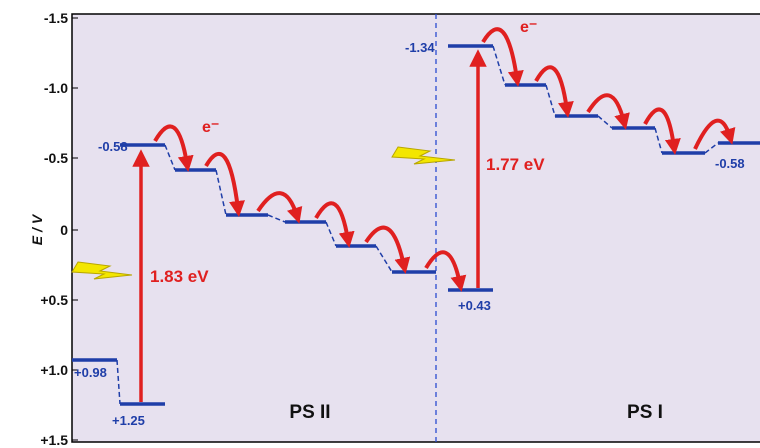  I want to click on level-label: +0.43, so click(474, 305).